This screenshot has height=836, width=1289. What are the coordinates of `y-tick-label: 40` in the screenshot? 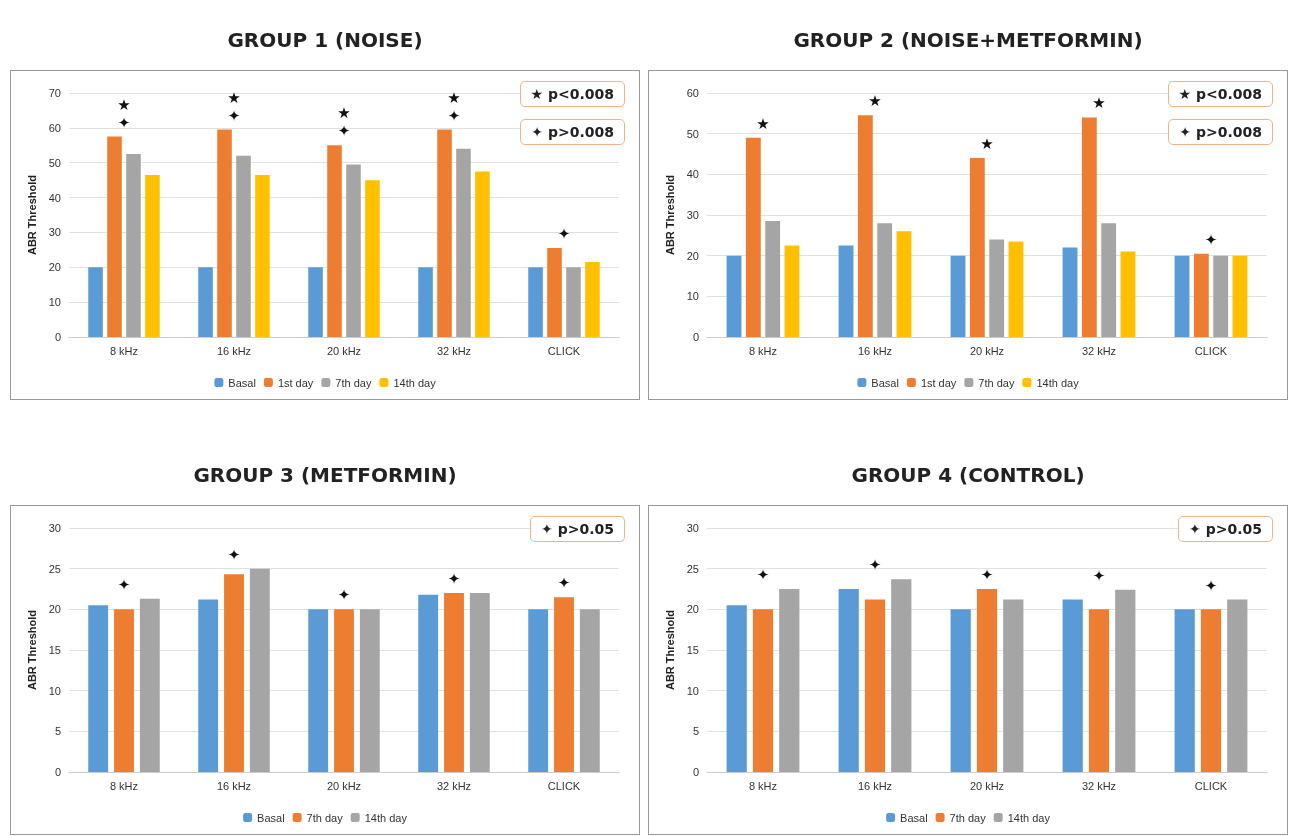 It's located at (54, 197).